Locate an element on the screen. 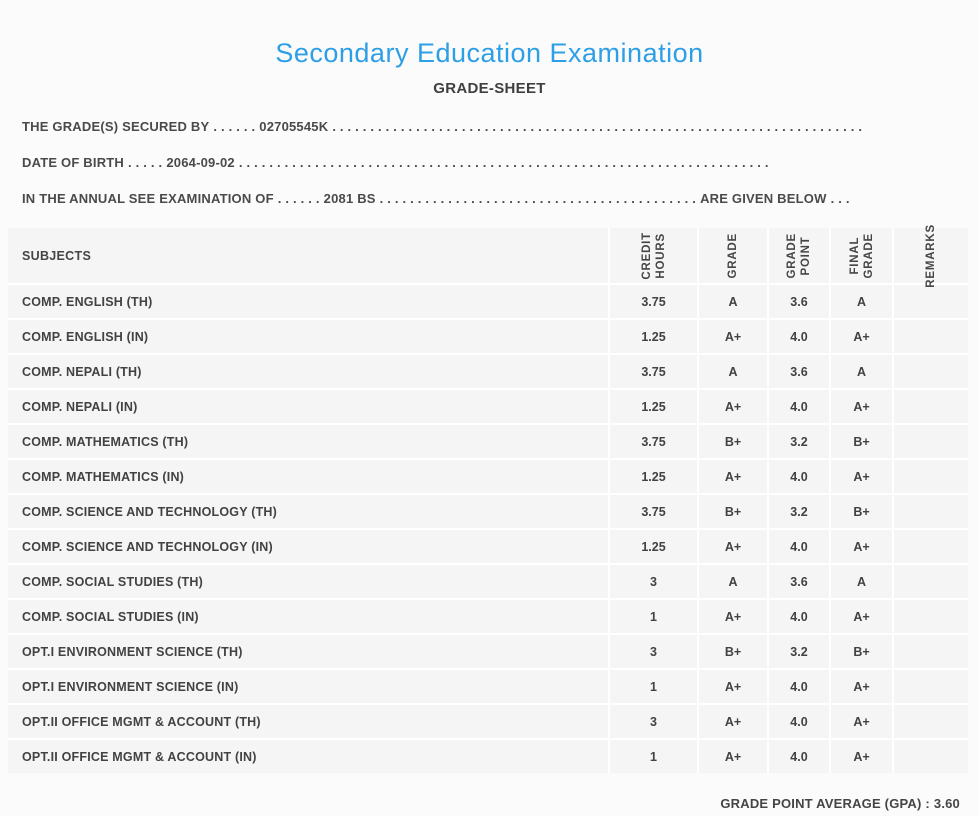 The height and width of the screenshot is (816, 979). subject-cell: COMP. NEPALI (TH) is located at coordinates (308, 371).